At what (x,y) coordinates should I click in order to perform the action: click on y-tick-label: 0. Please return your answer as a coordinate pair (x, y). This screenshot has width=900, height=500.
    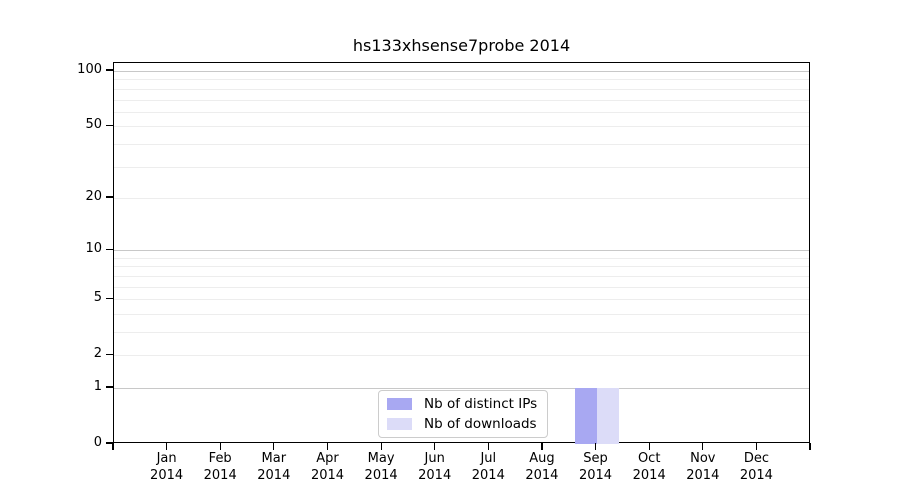
    Looking at the image, I should click on (97, 442).